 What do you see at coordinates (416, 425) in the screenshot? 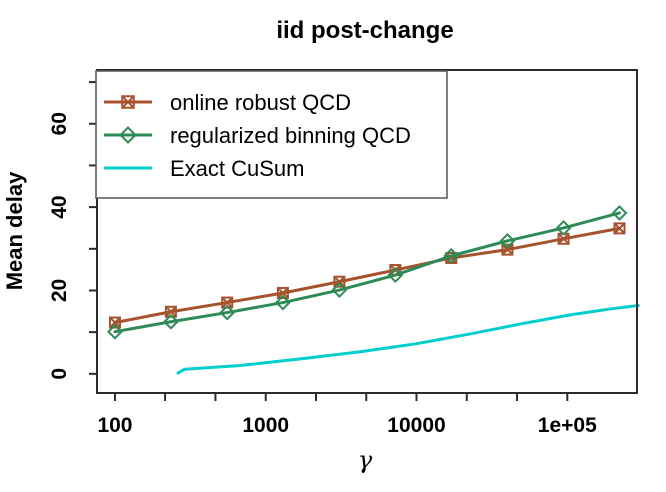
I see `x-tick-label: 10000` at bounding box center [416, 425].